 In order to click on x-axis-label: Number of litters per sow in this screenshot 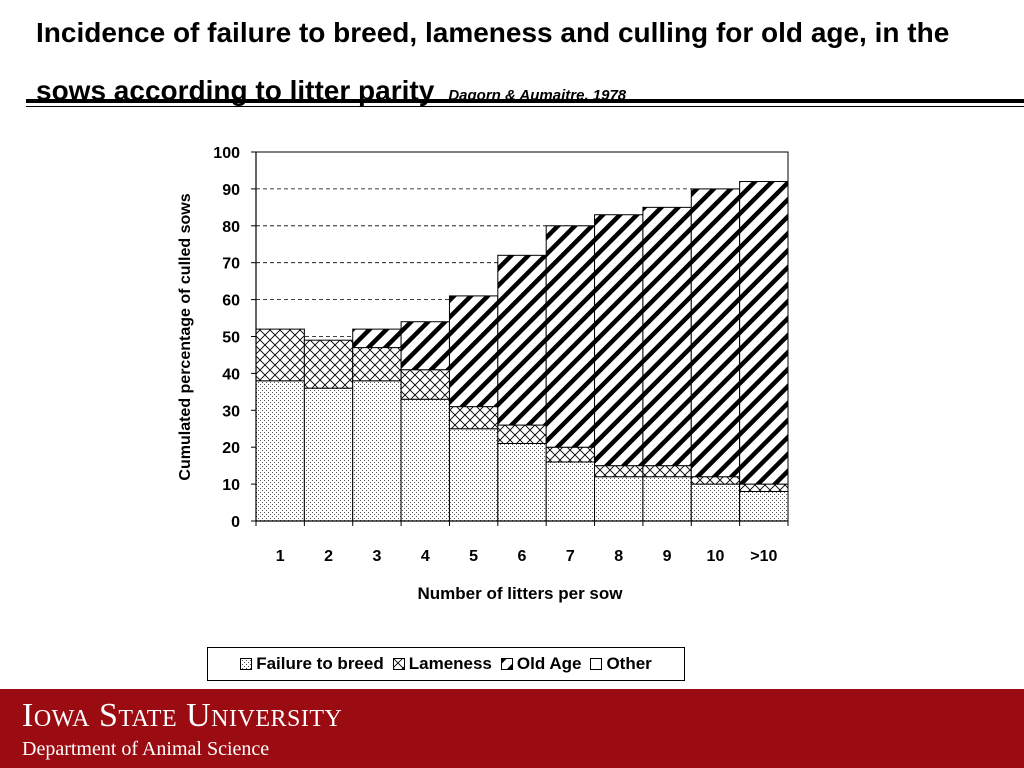, I will do `click(521, 593)`.